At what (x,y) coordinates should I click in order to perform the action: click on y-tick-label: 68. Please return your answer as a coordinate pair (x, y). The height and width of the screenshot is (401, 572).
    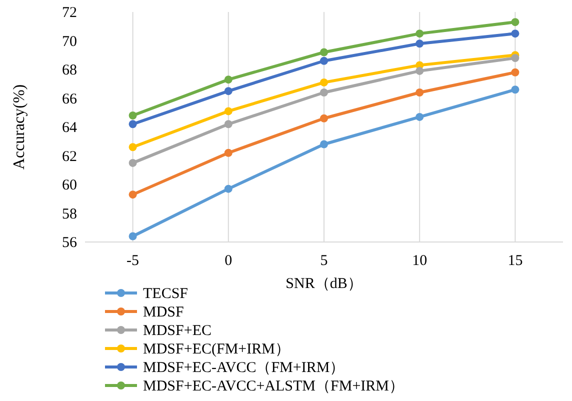
    Looking at the image, I should click on (69, 70).